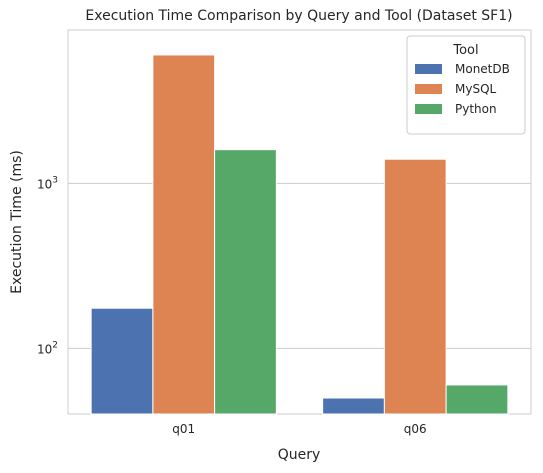  What do you see at coordinates (415, 286) in the screenshot?
I see `bar-mysql-q06` at bounding box center [415, 286].